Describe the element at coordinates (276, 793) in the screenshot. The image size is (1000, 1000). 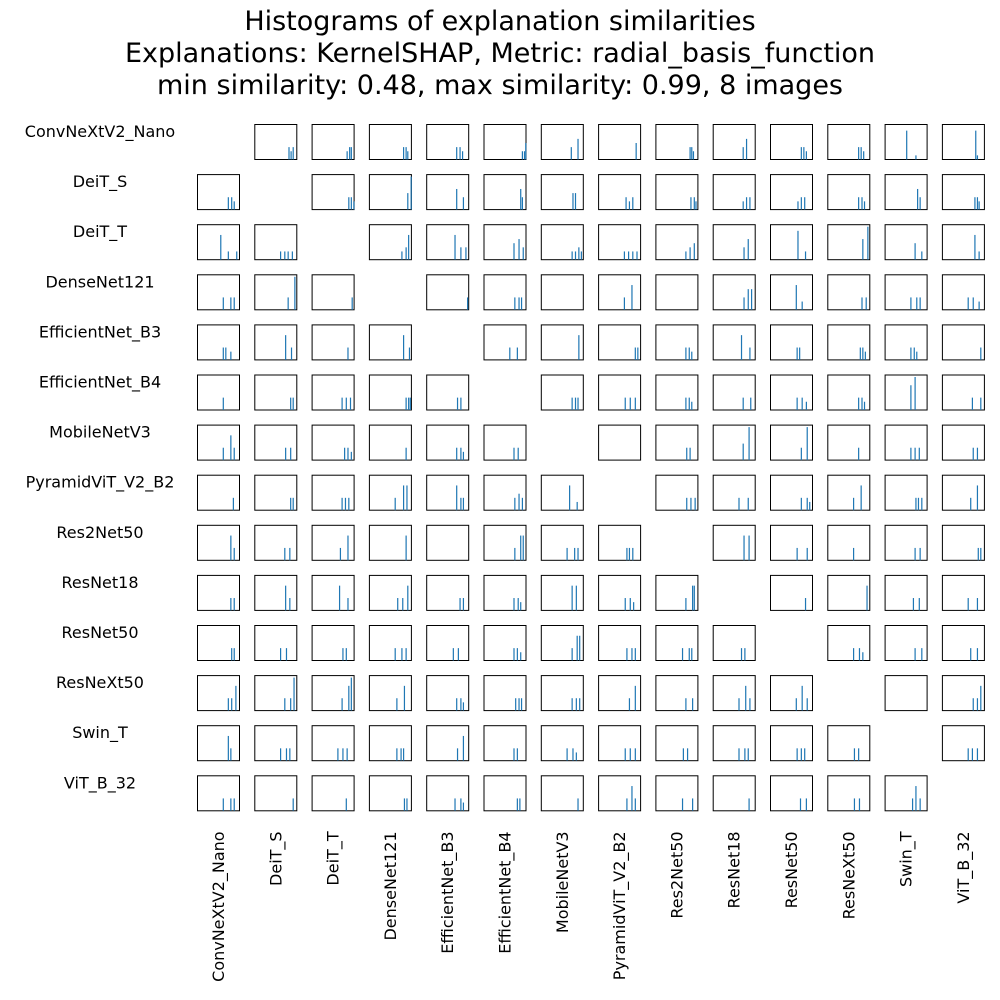
I see `histogram-ViT_B_32-vs-DeiT_S` at that location.